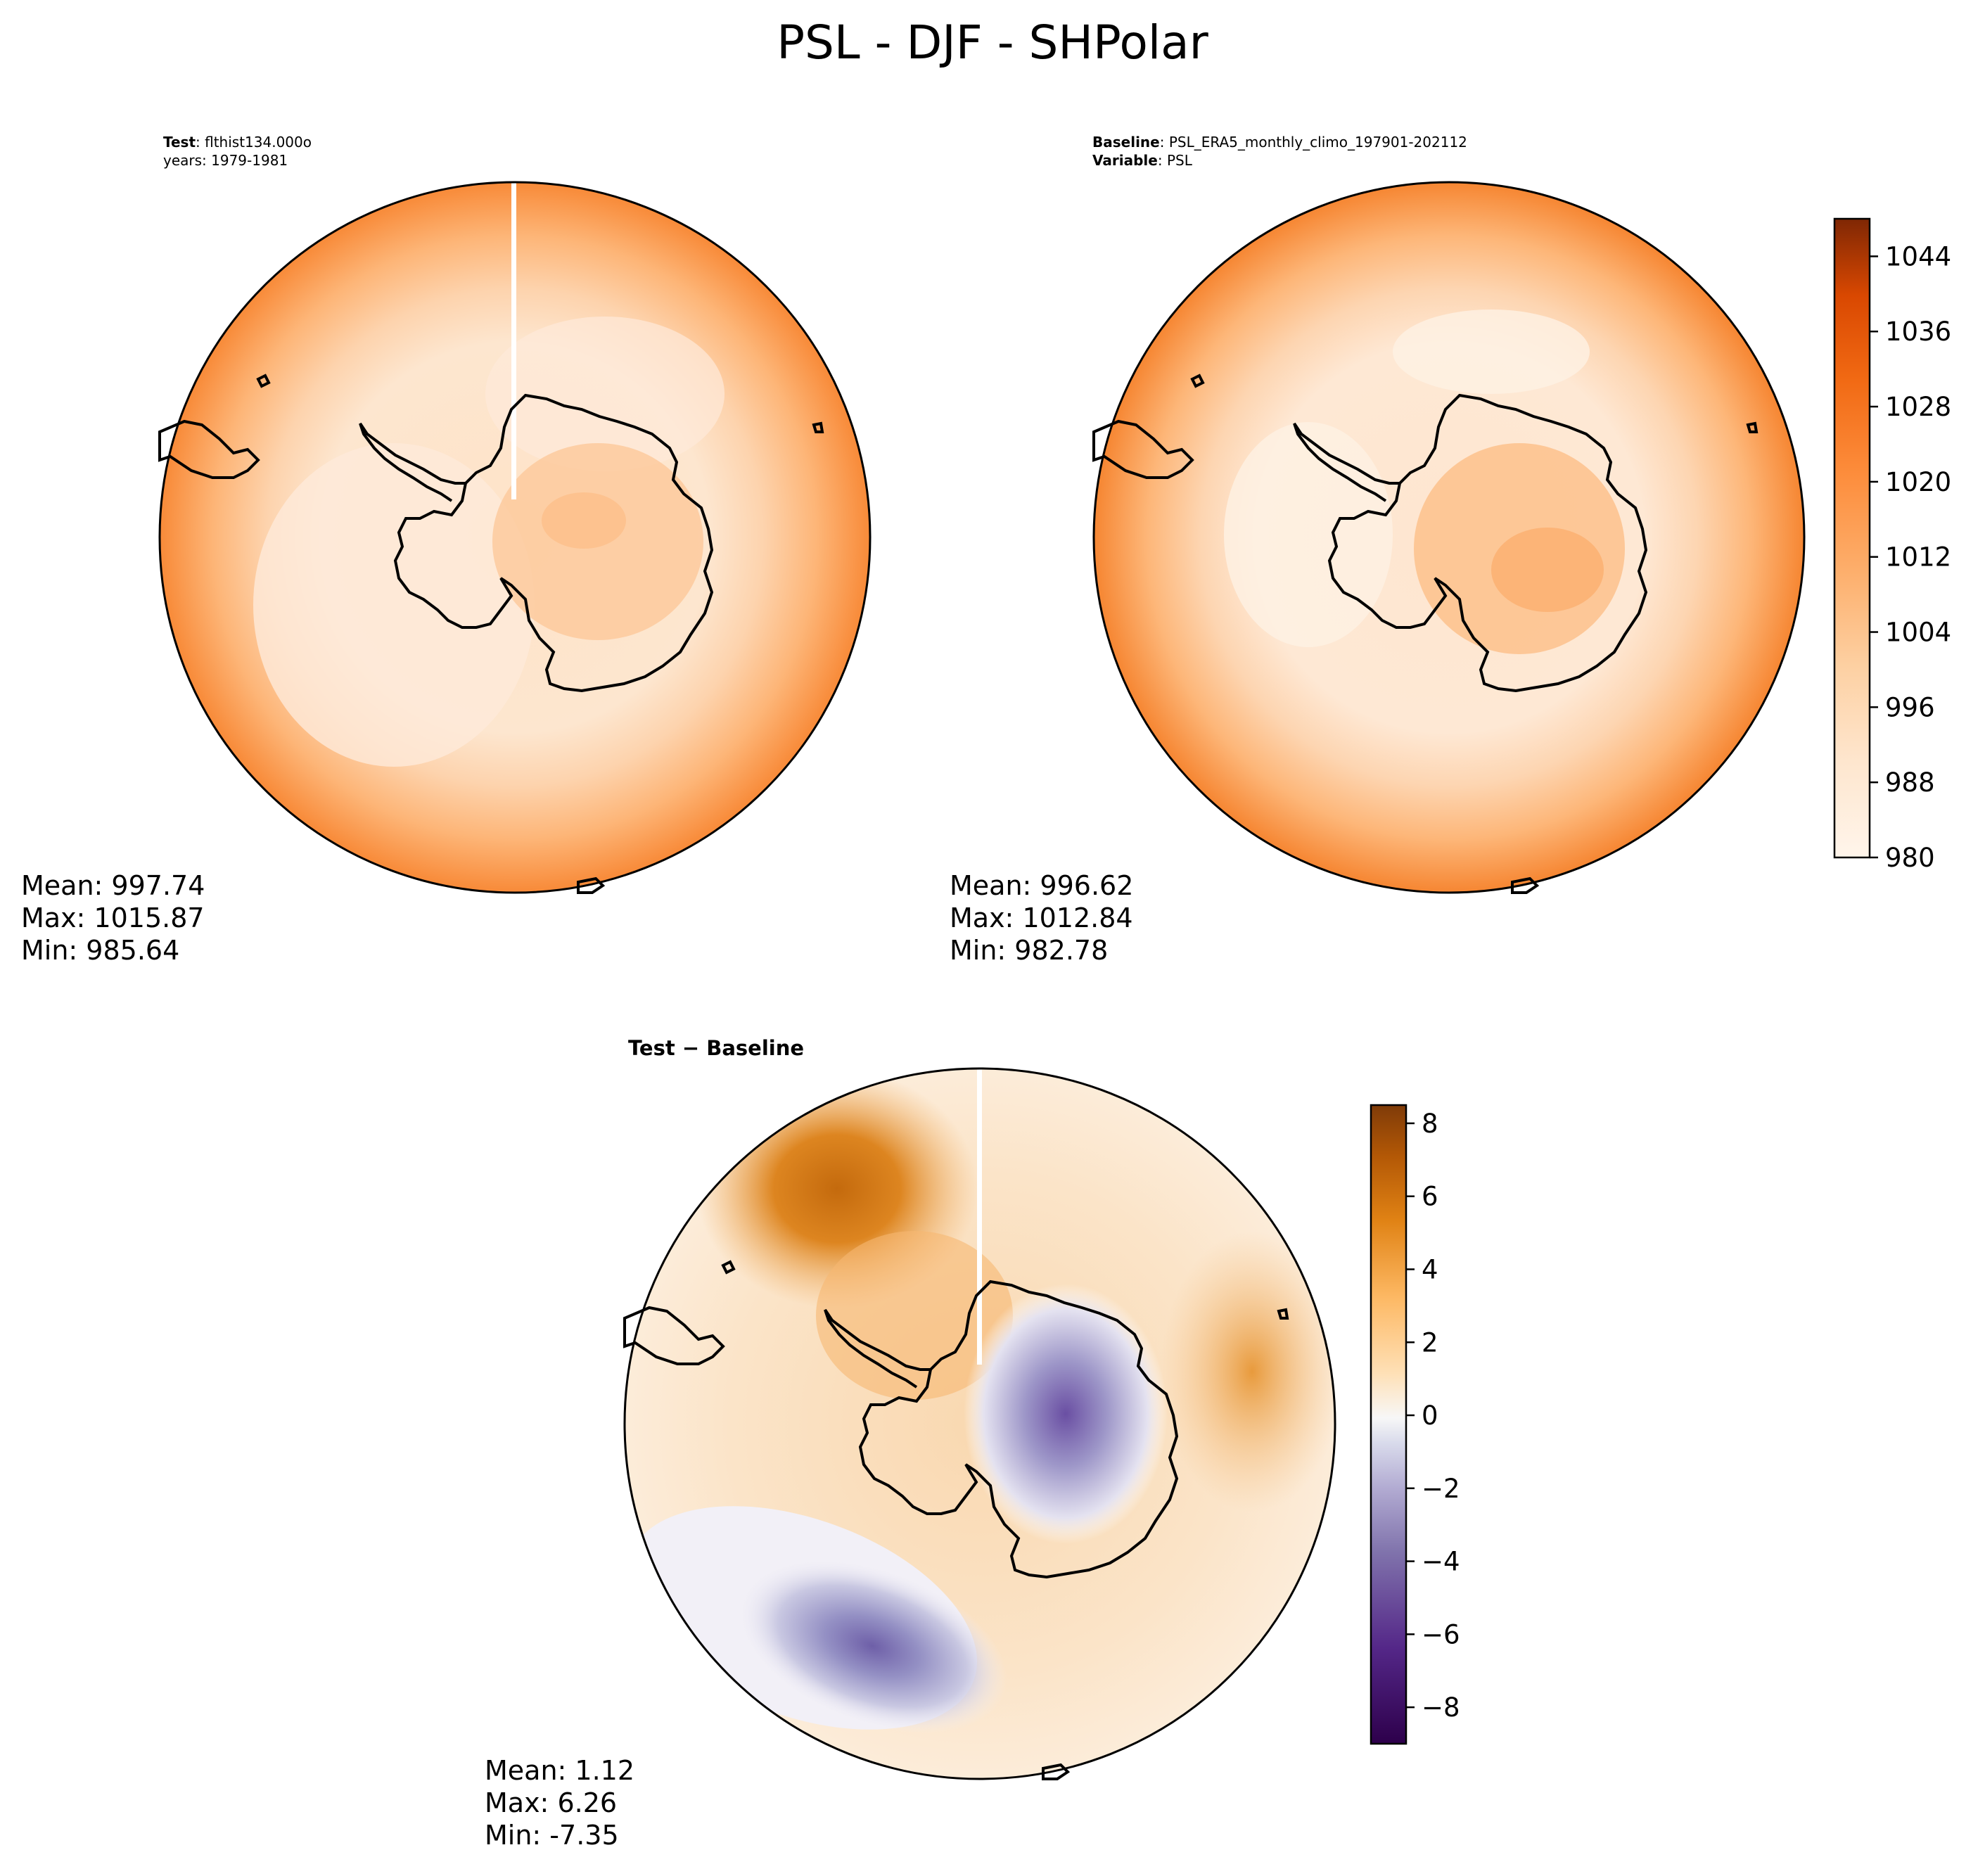  I want to click on main-colorbar-tick-label: 996, so click(1910, 707).